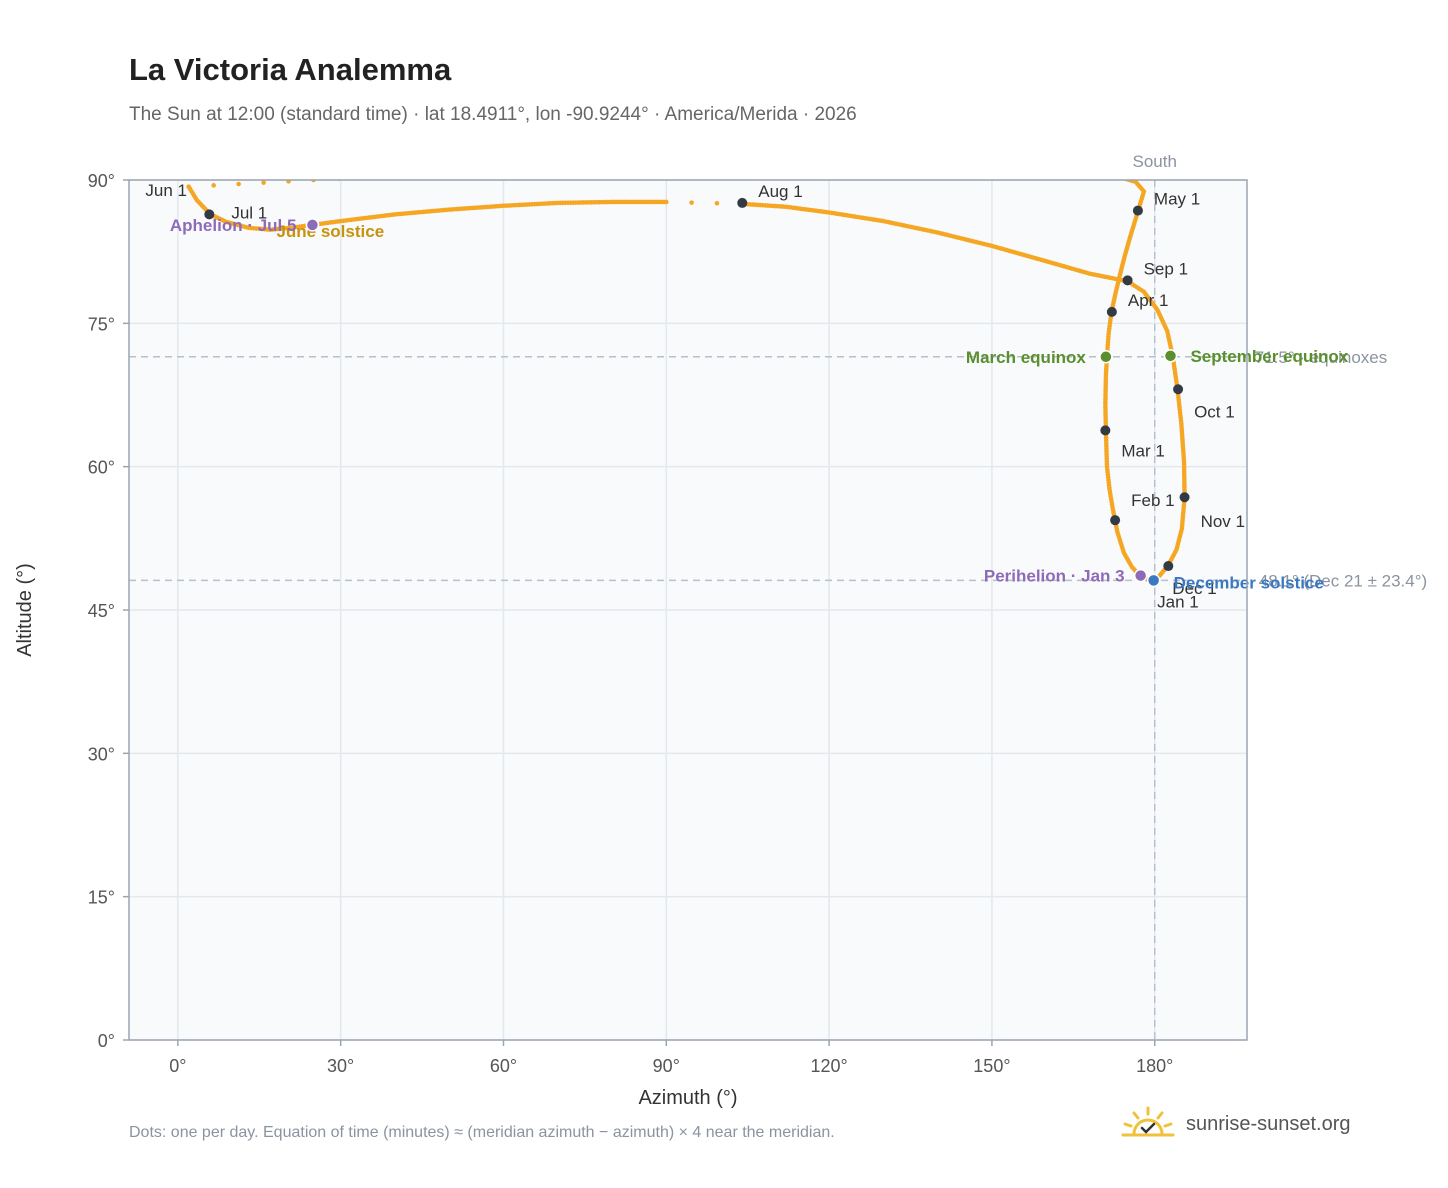  What do you see at coordinates (1321, 357) in the screenshot?
I see `equinox-altitude-label: 71.5° · equinoxes` at bounding box center [1321, 357].